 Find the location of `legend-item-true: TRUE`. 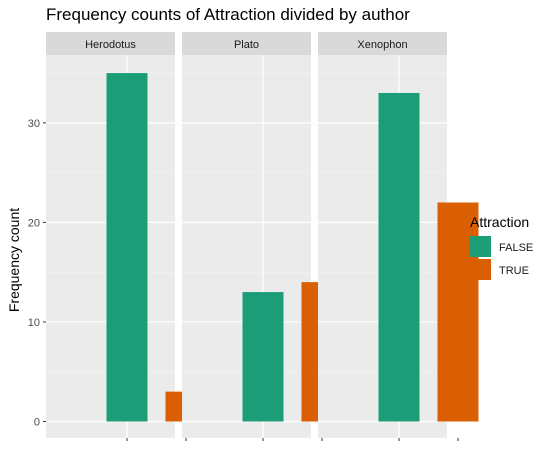

legend-item-true: TRUE is located at coordinates (499, 269).